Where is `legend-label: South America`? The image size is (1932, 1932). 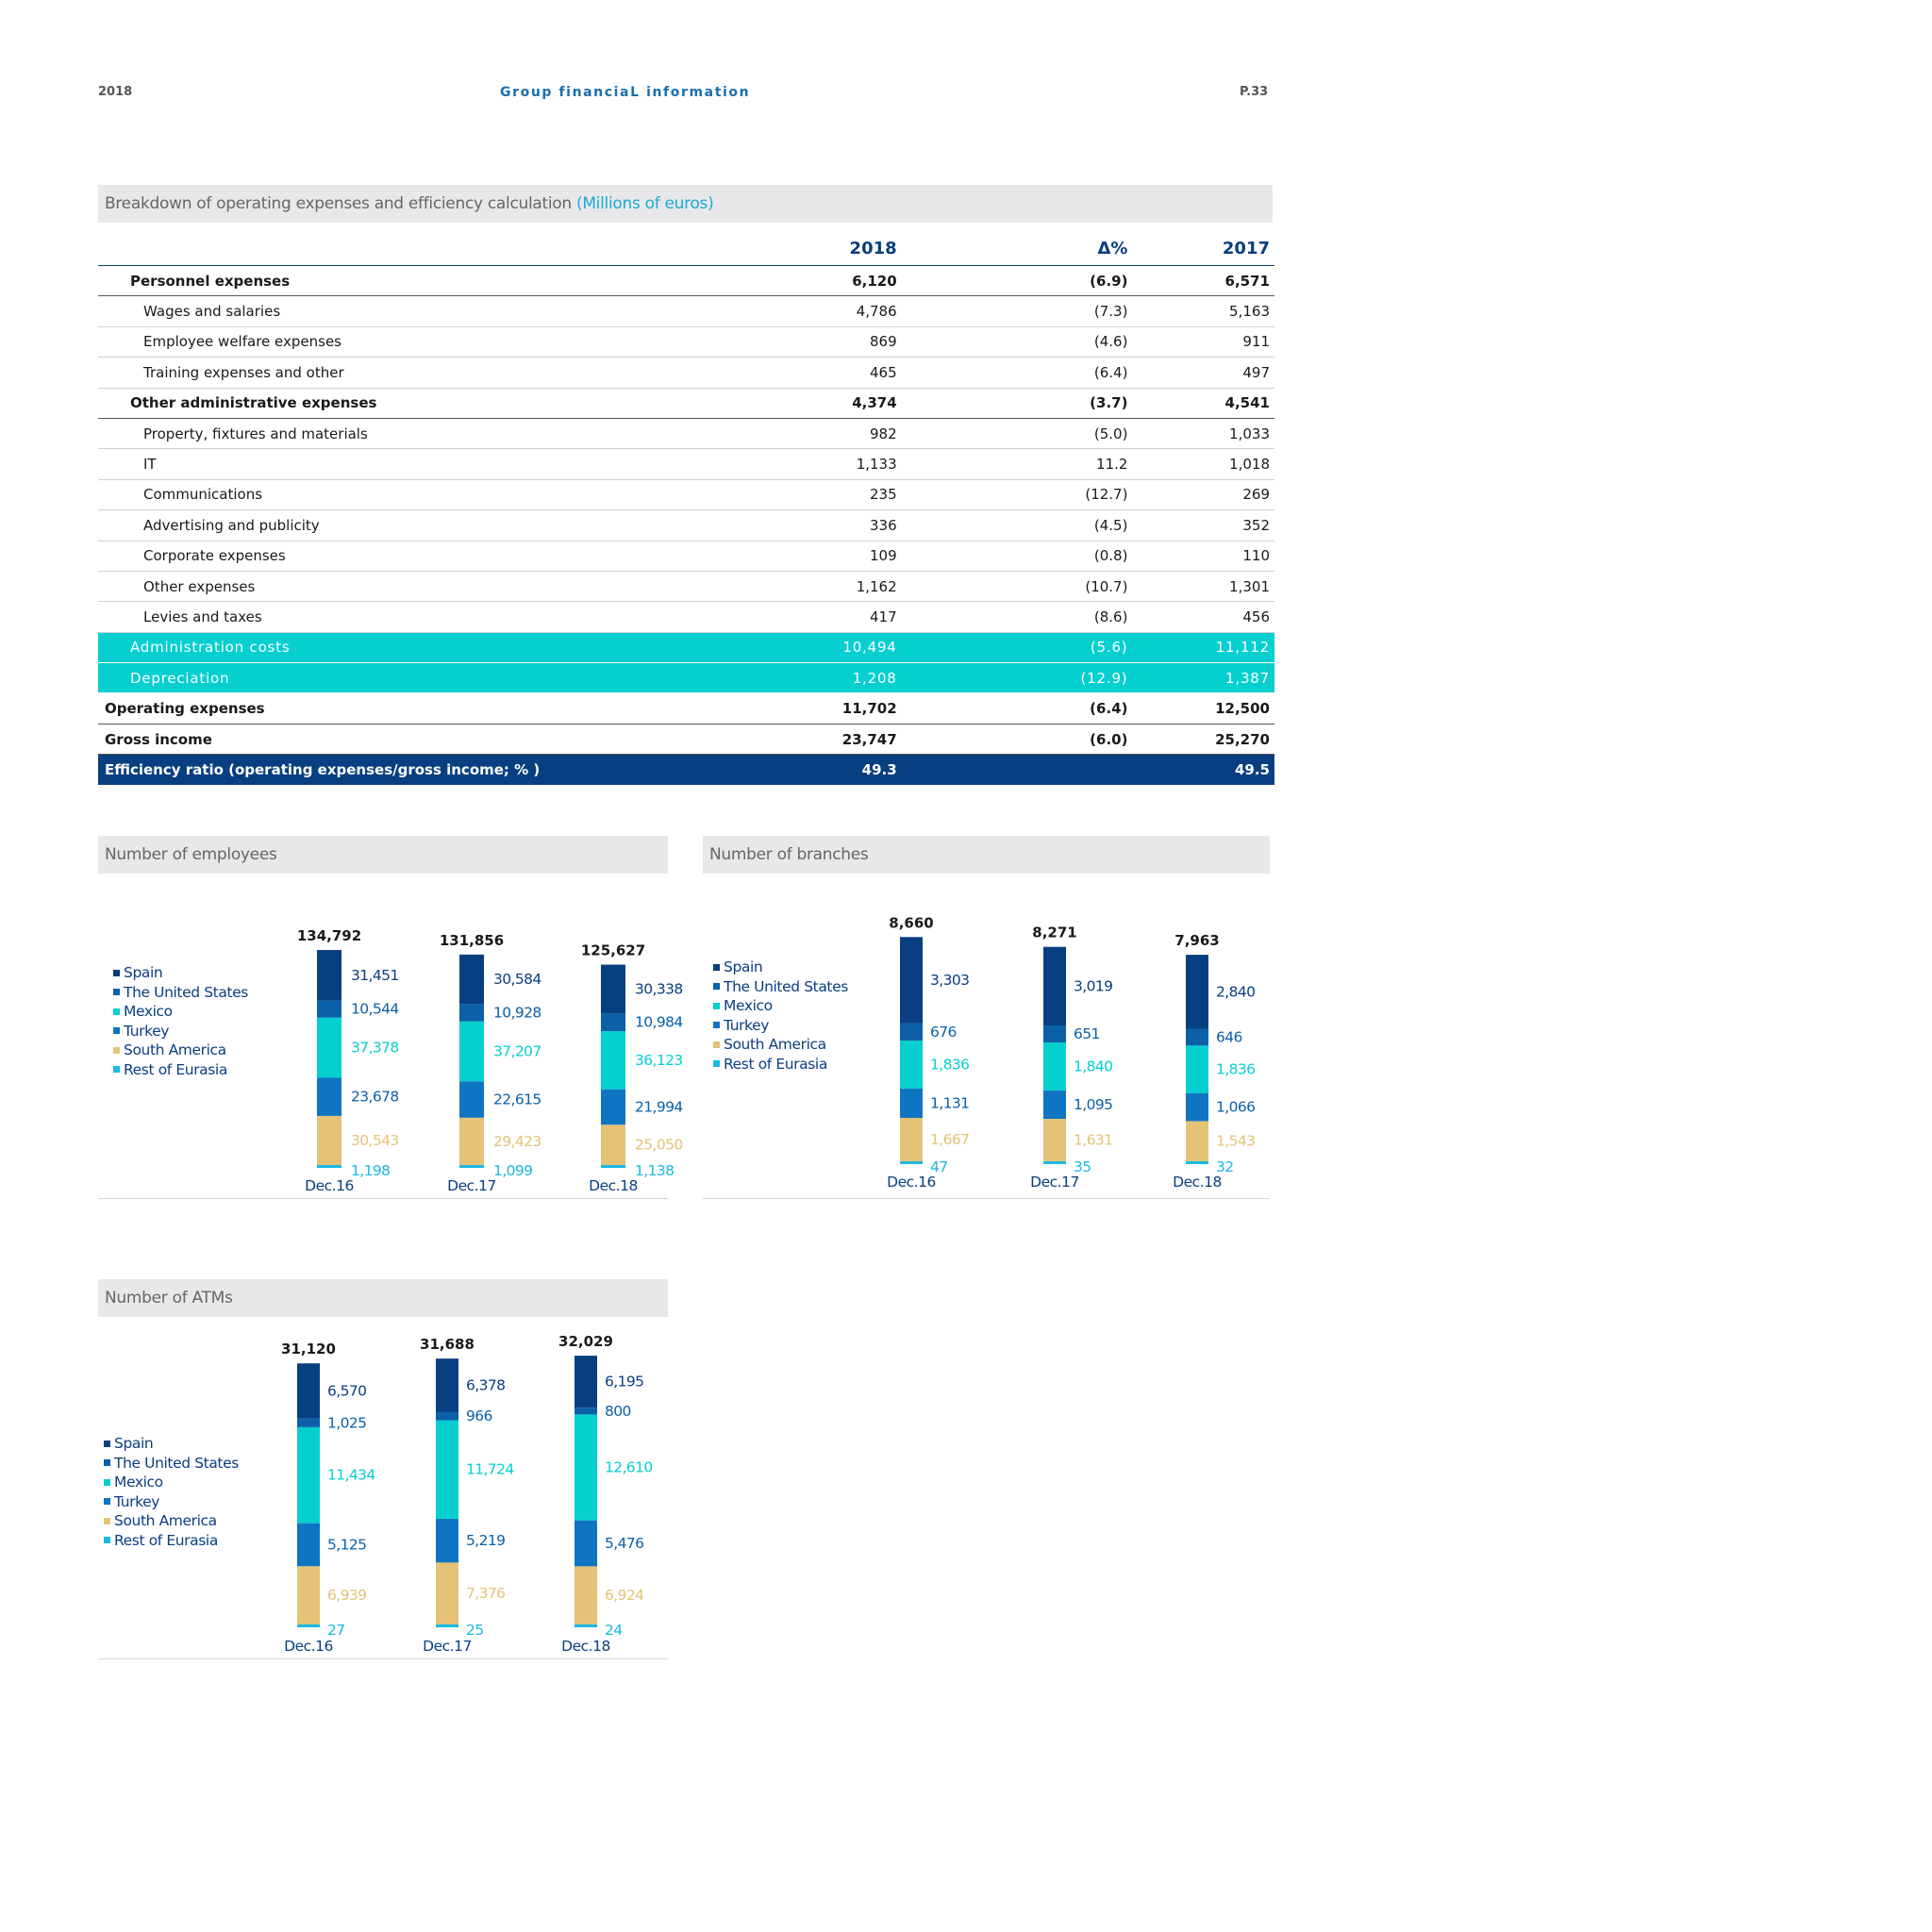
legend-label: South America is located at coordinates (175, 1050).